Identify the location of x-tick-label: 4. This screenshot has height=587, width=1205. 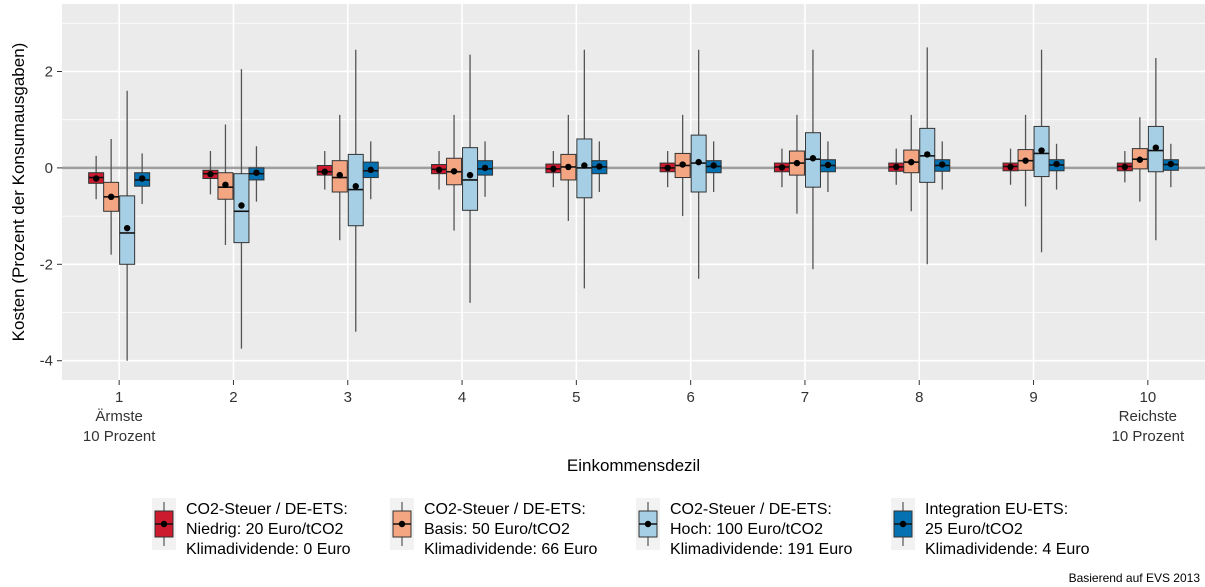
(462, 397).